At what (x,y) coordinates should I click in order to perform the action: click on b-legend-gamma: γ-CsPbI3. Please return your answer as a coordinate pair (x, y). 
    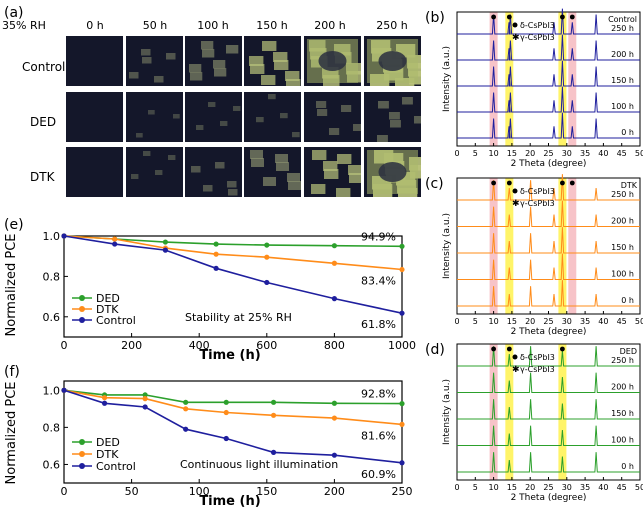
    Looking at the image, I should click on (537, 37).